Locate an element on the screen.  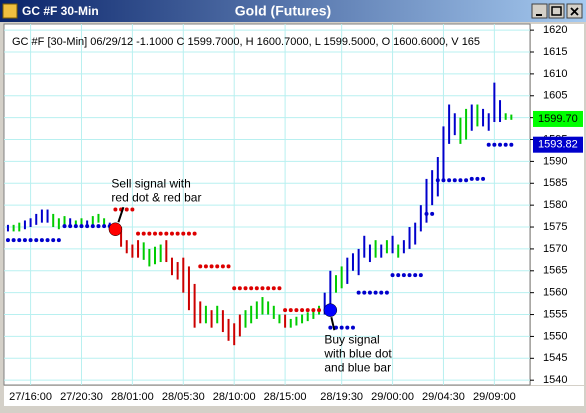
app-icon is located at coordinates (10, 11).